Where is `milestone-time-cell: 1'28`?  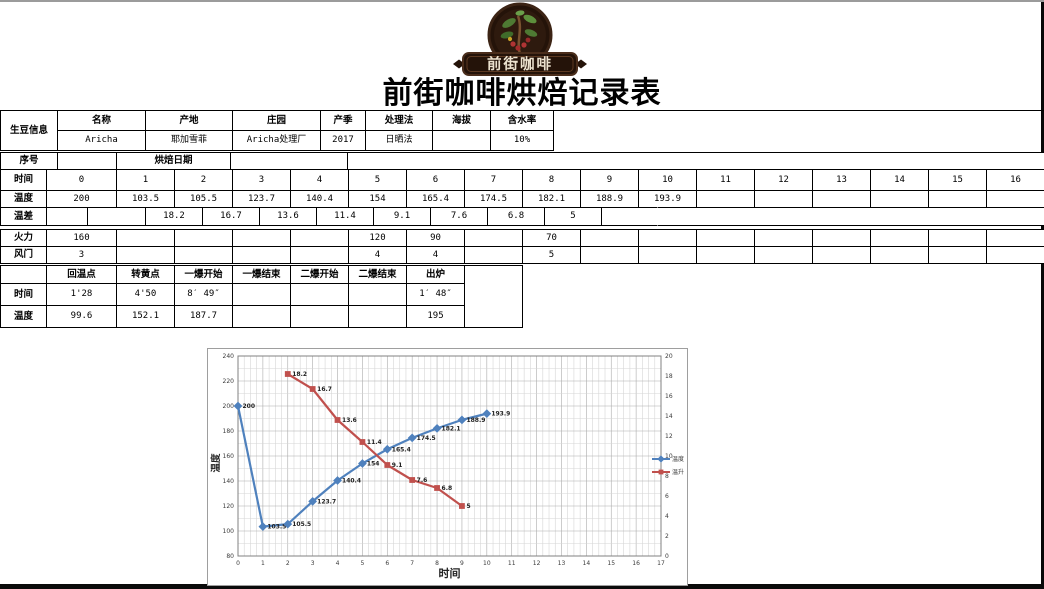
milestone-time-cell: 1'28 is located at coordinates (81, 294).